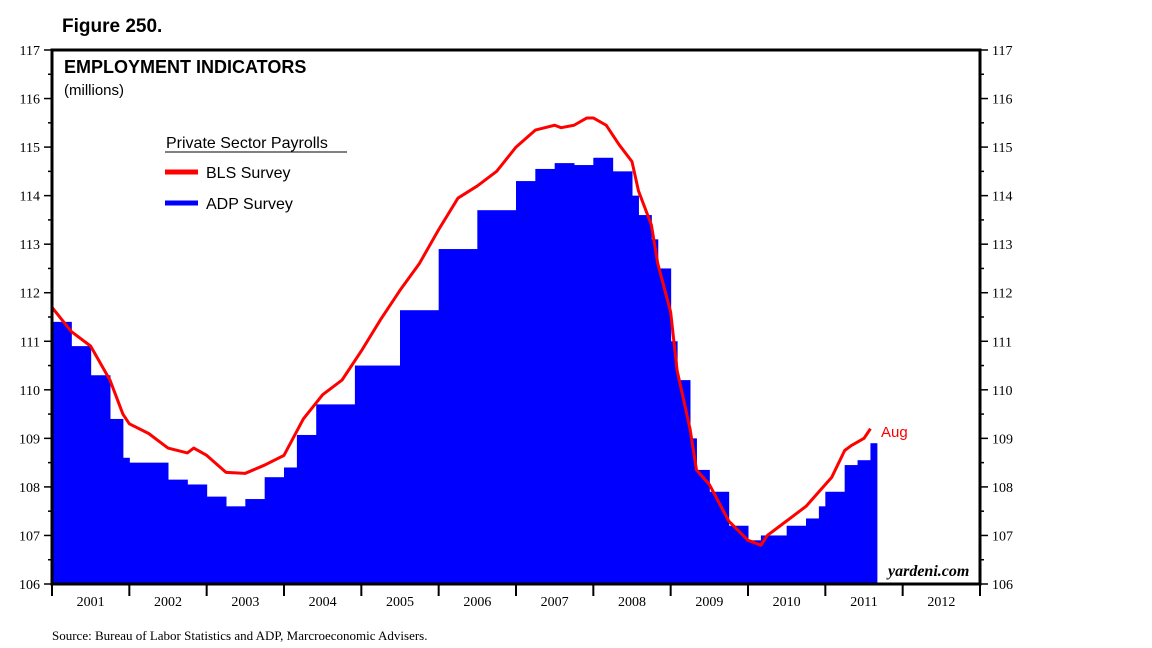 This screenshot has width=1152, height=648. Describe the element at coordinates (894, 432) in the screenshot. I see `end-annotation: Aug` at that location.